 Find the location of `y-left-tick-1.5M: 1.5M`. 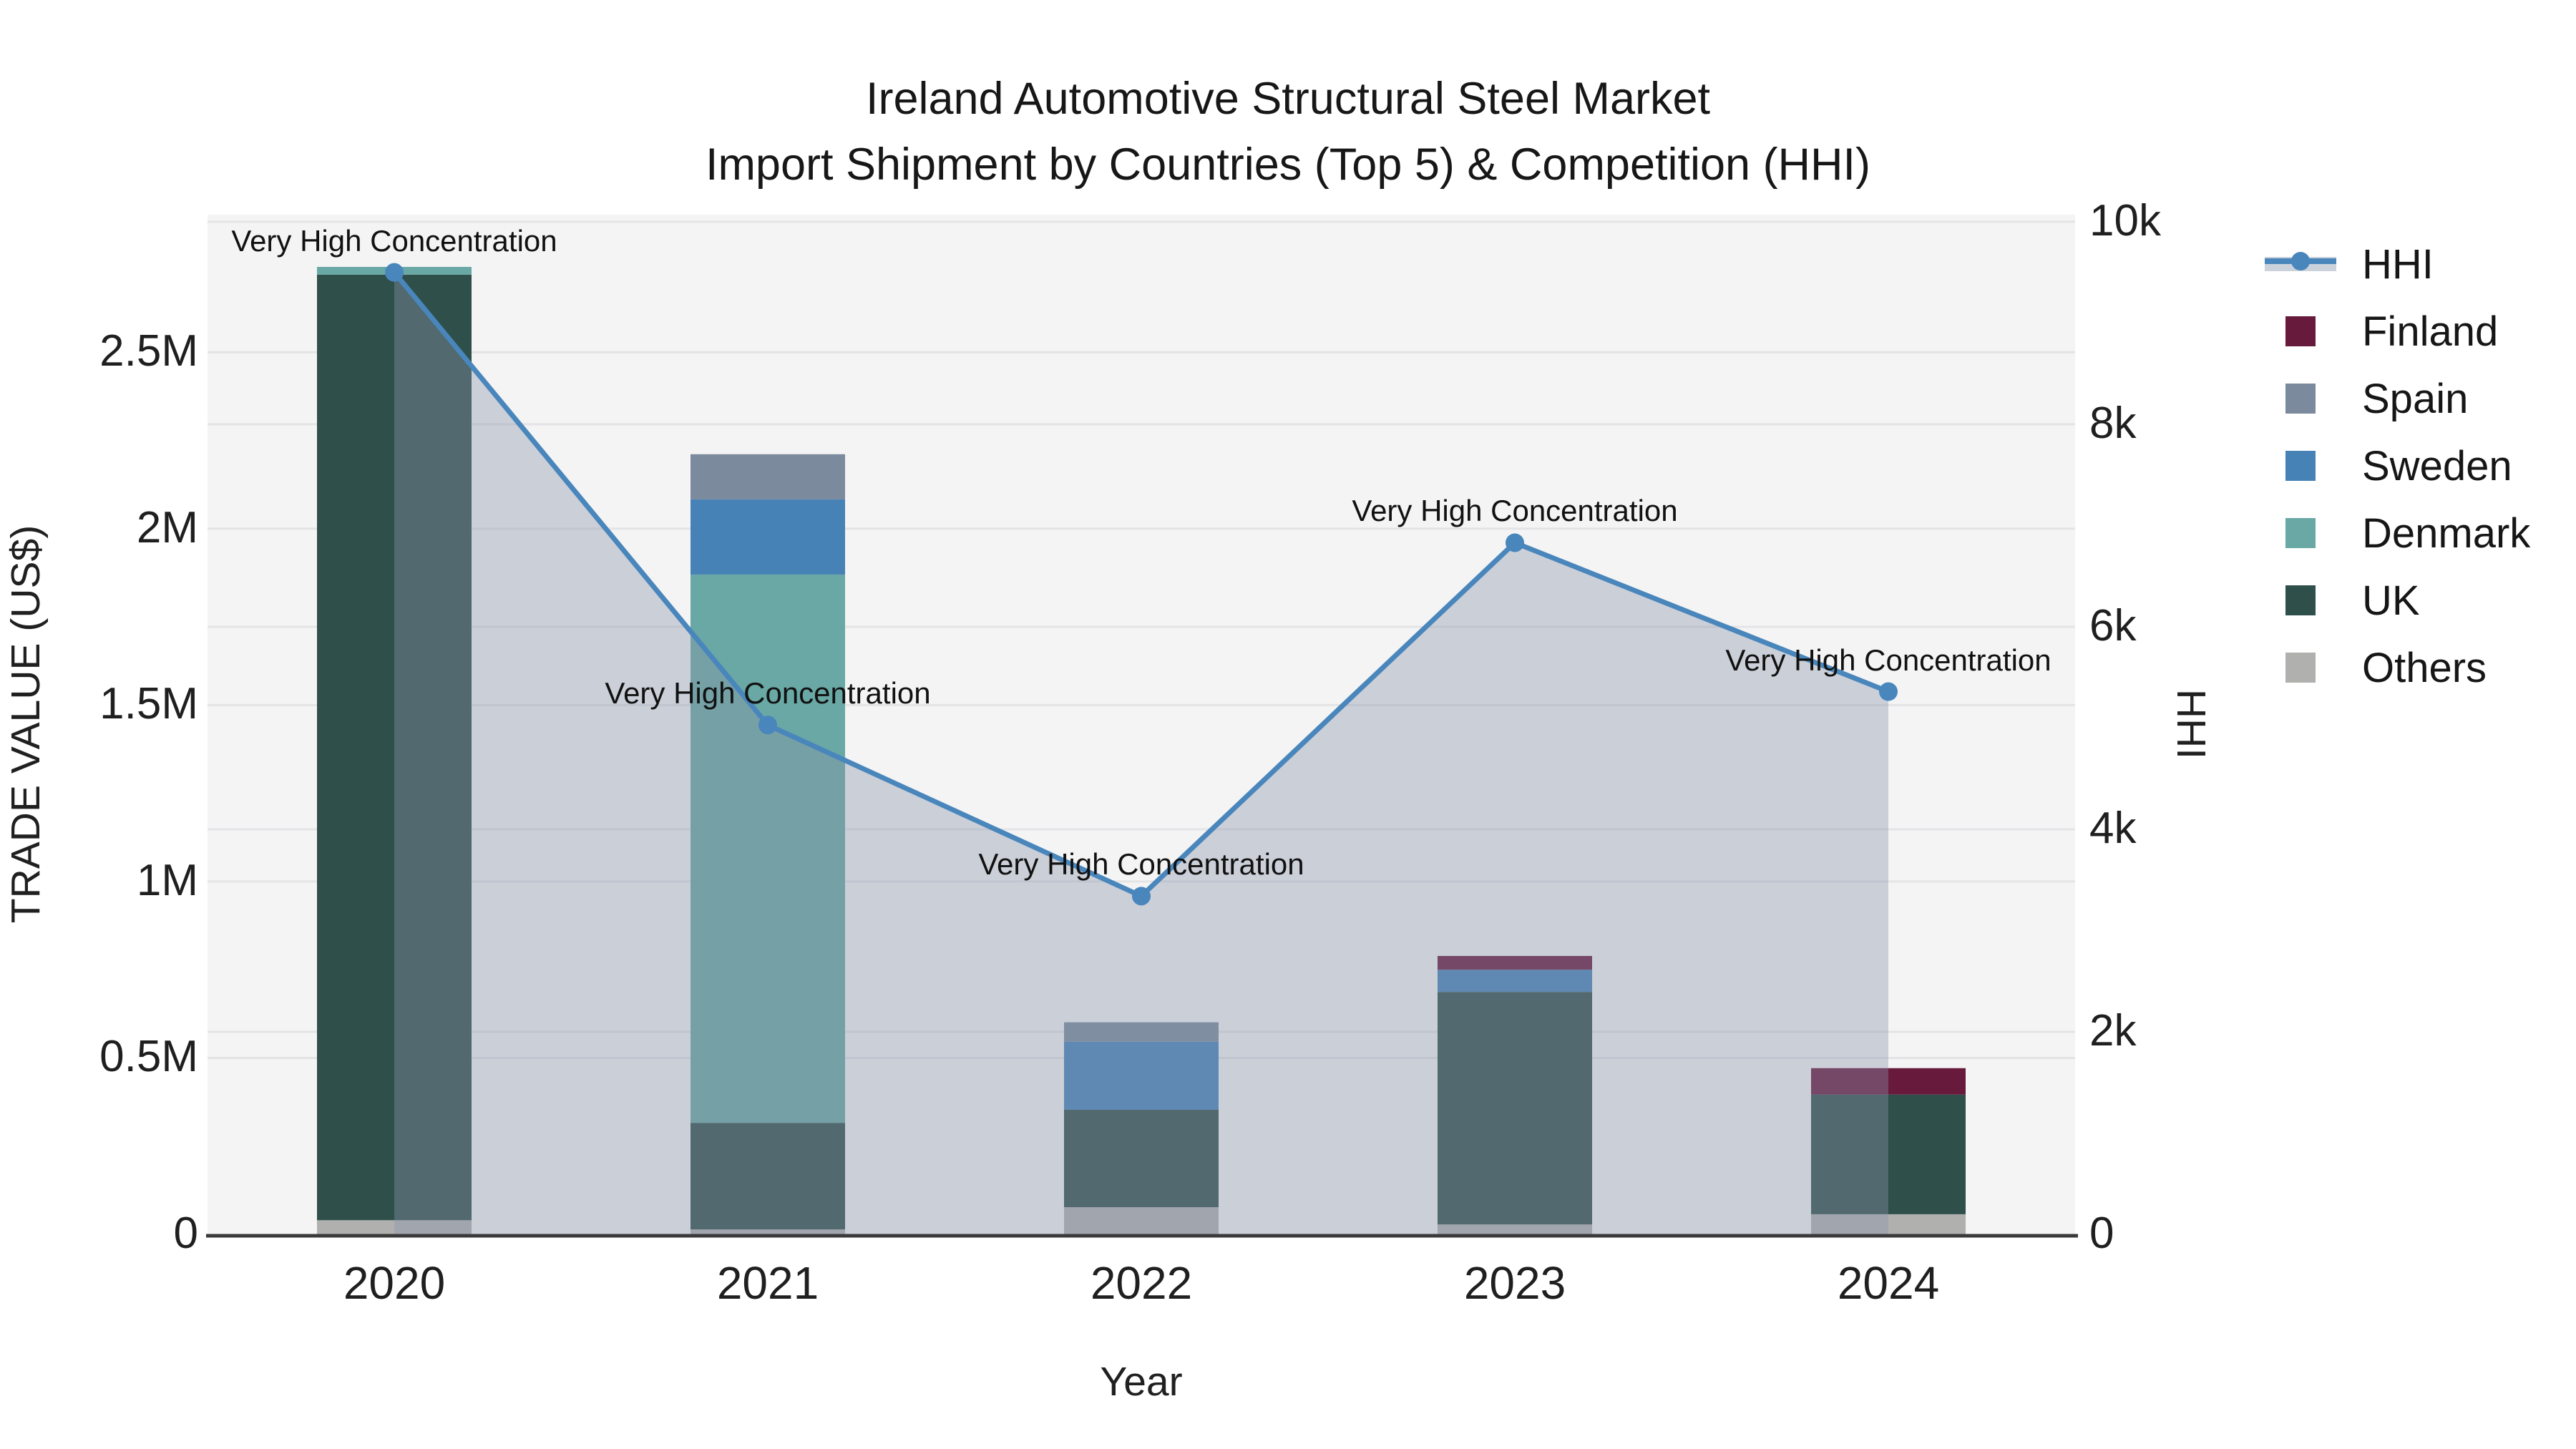

y-left-tick-1.5M: 1.5M is located at coordinates (148, 704).